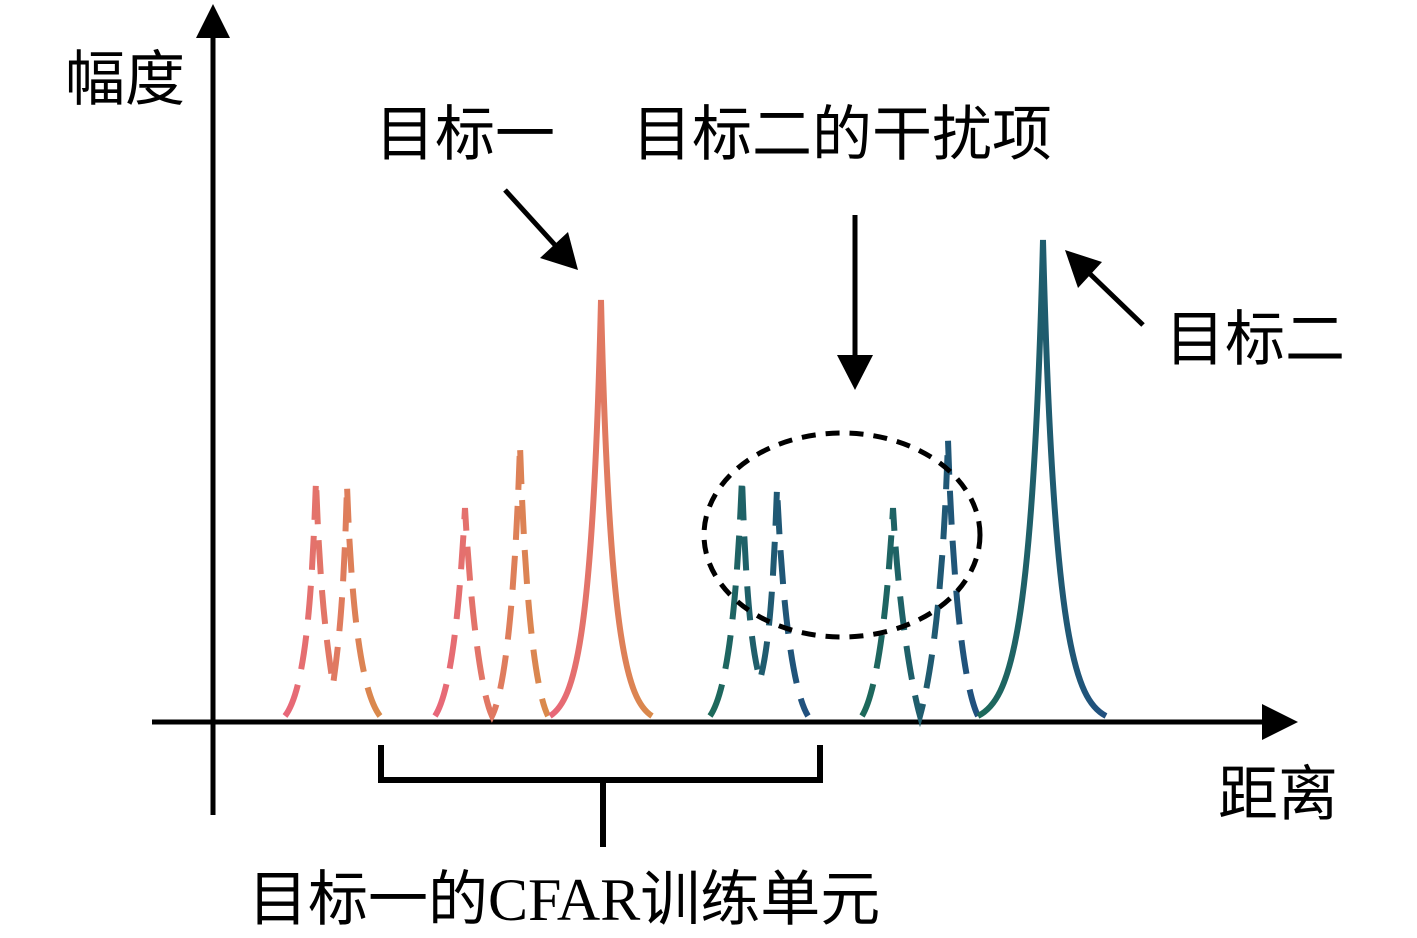 The height and width of the screenshot is (938, 1417). I want to click on annotation: 目标二, so click(1255, 340).